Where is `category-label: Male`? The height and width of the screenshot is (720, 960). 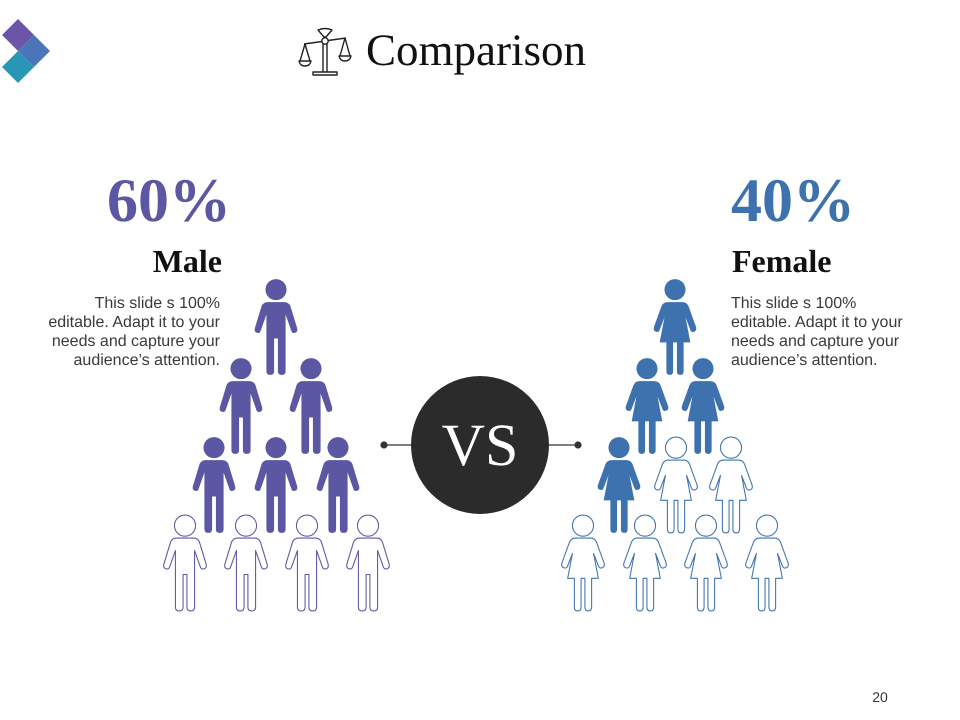 category-label: Male is located at coordinates (187, 261).